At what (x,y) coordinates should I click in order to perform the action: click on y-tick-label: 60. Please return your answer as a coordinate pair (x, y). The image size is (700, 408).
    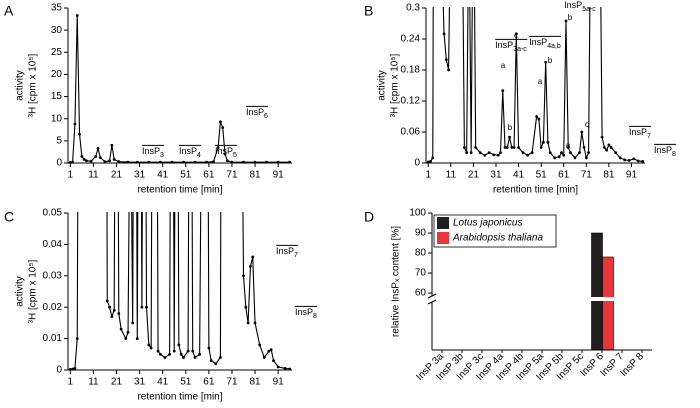
    Looking at the image, I should click on (421, 293).